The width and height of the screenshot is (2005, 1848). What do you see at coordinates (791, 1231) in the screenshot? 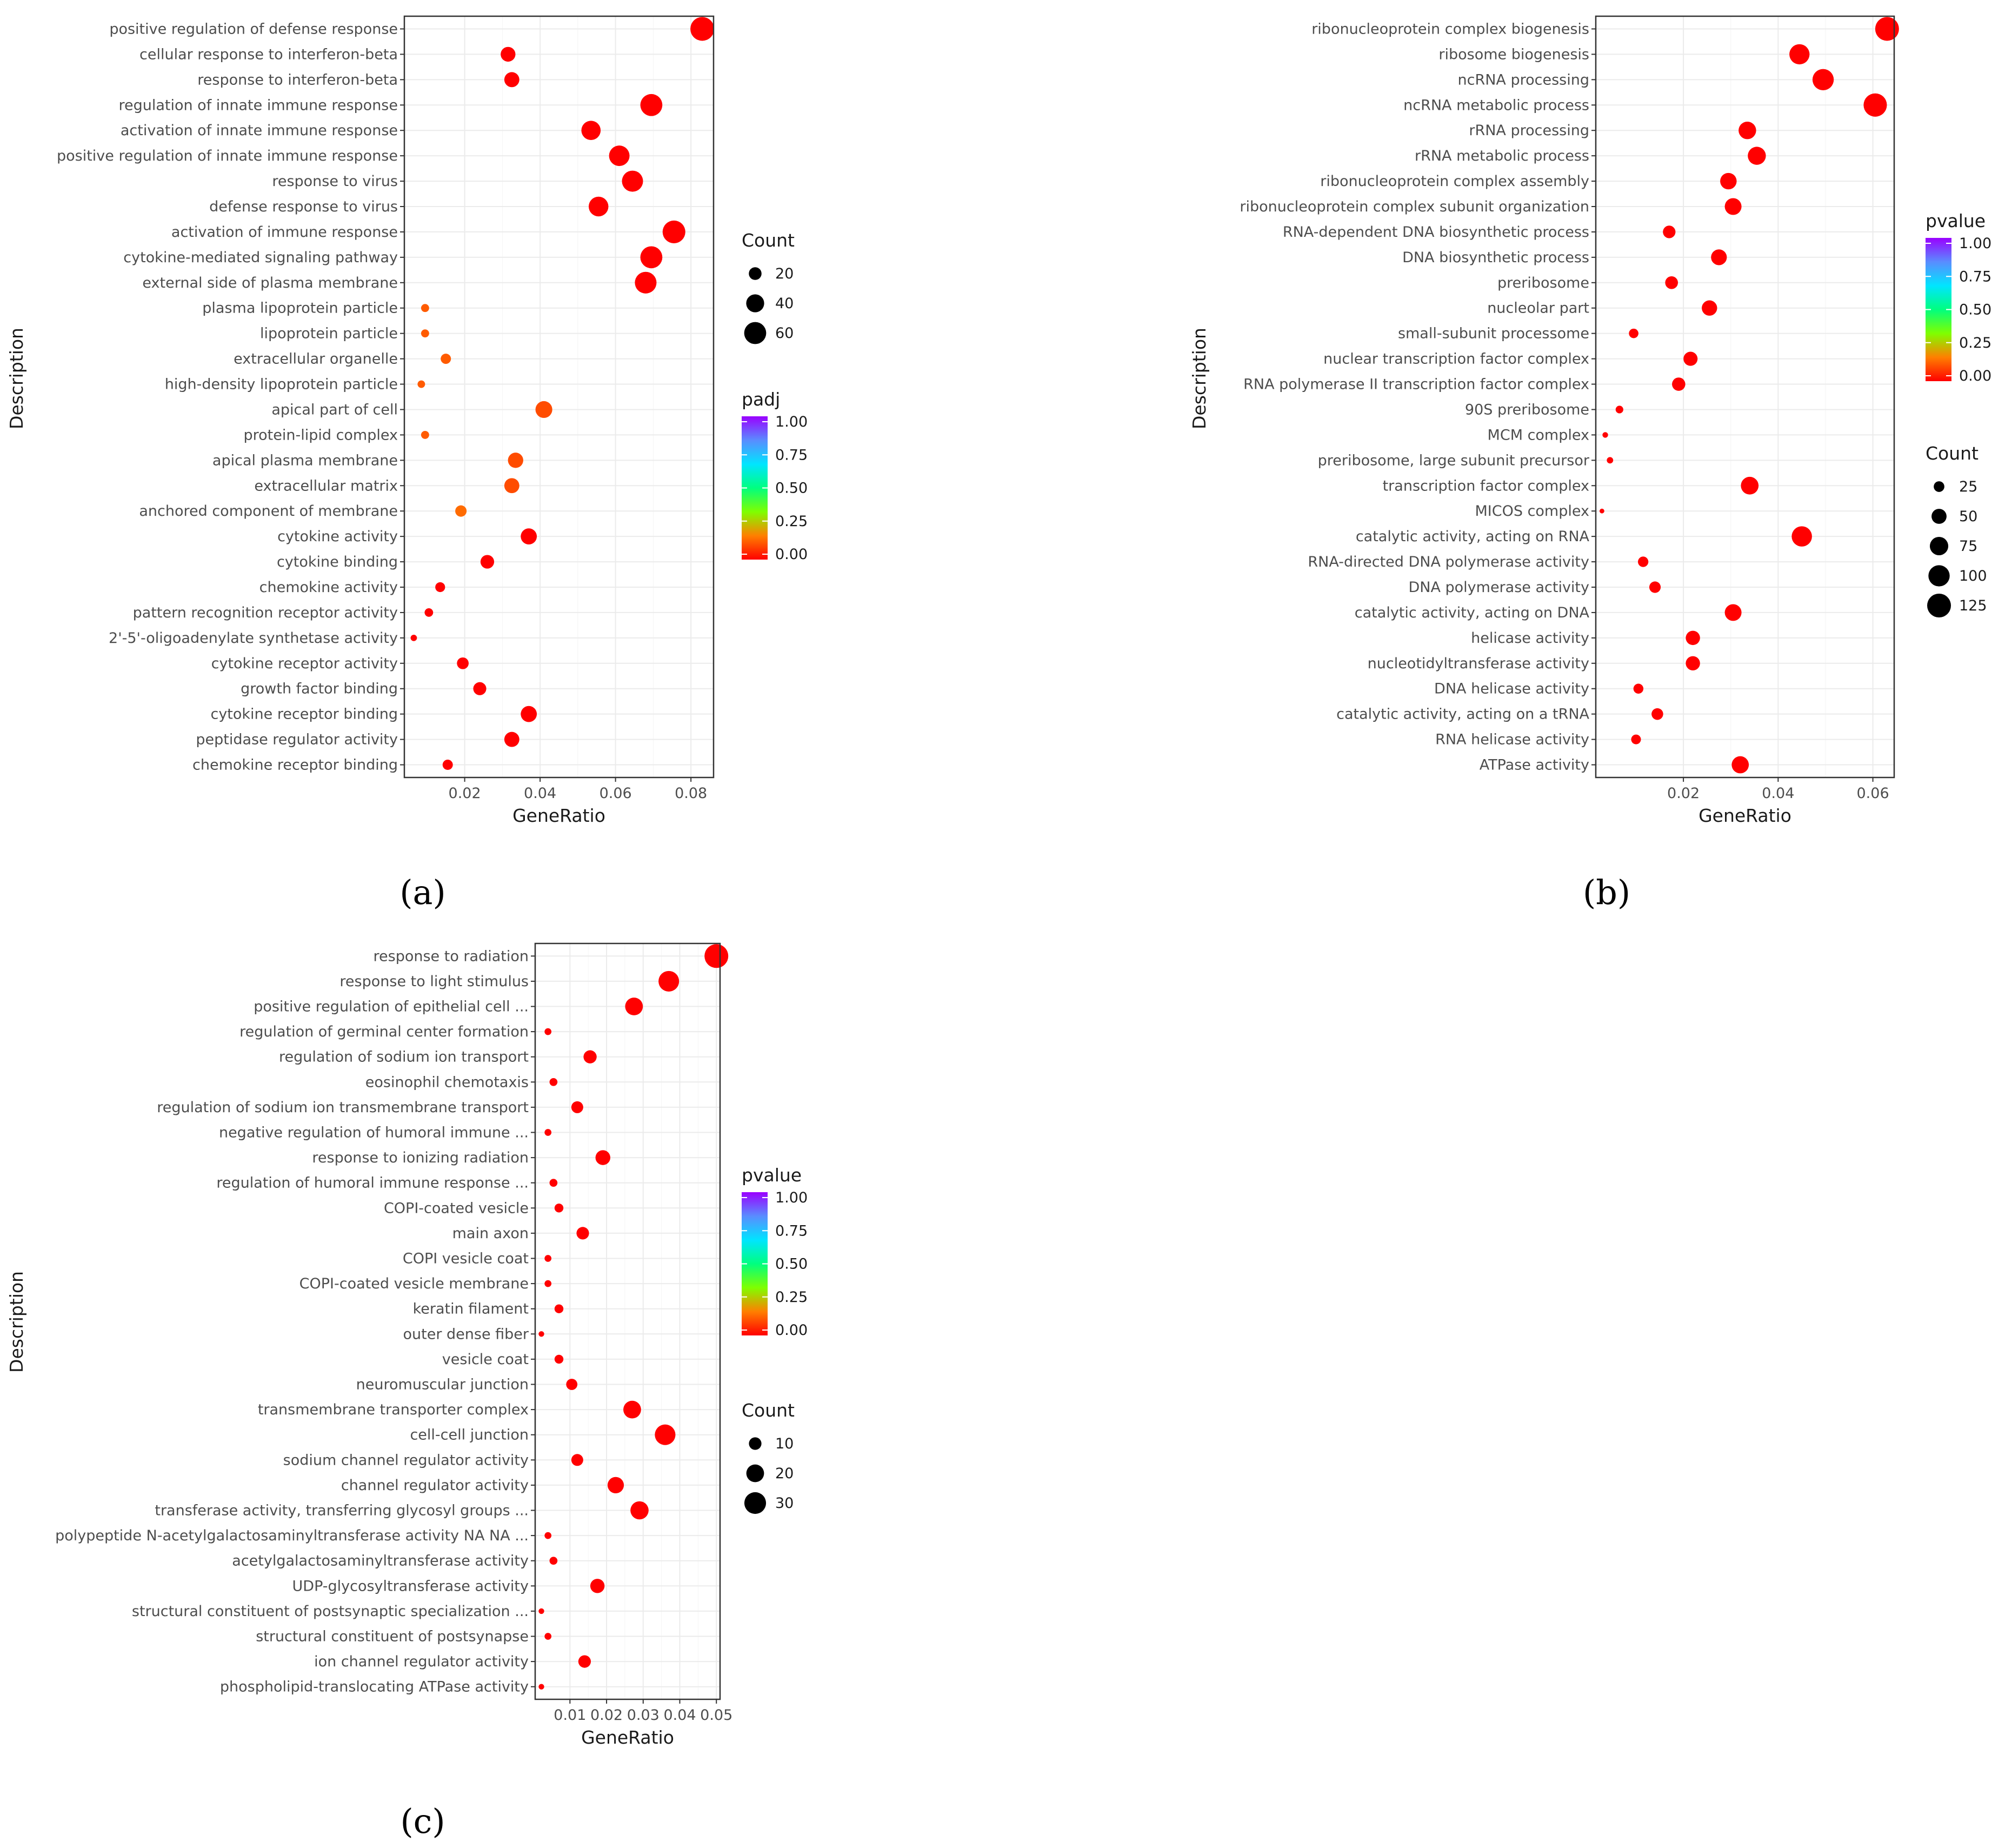
I see `color-legend-label: 0.75` at bounding box center [791, 1231].